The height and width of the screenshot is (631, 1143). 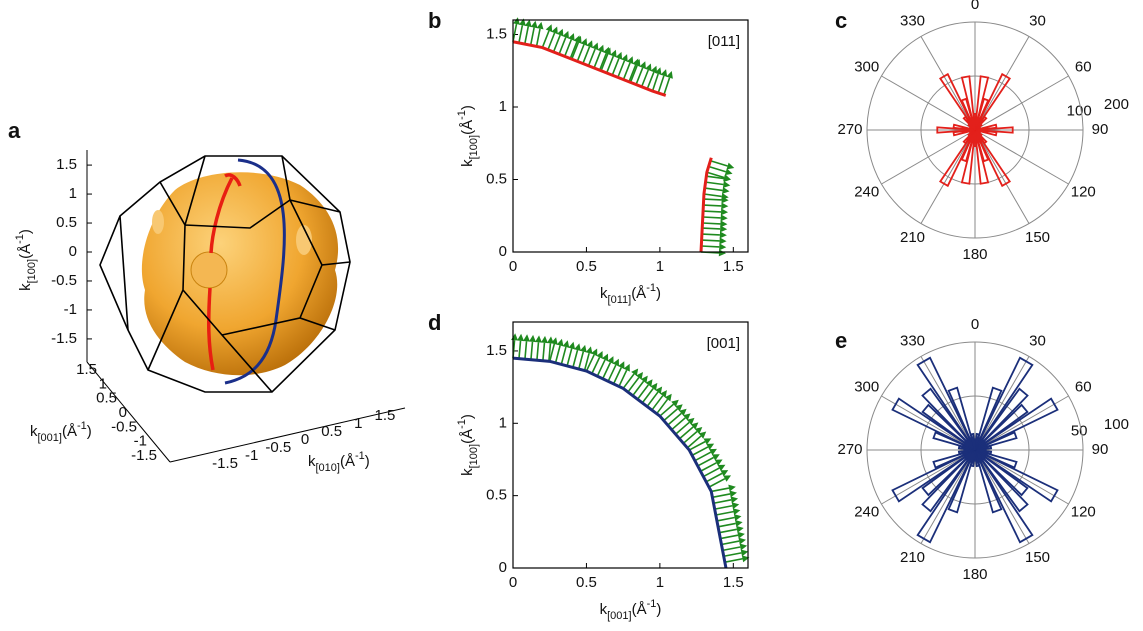 I want to click on neck, so click(x=158, y=222).